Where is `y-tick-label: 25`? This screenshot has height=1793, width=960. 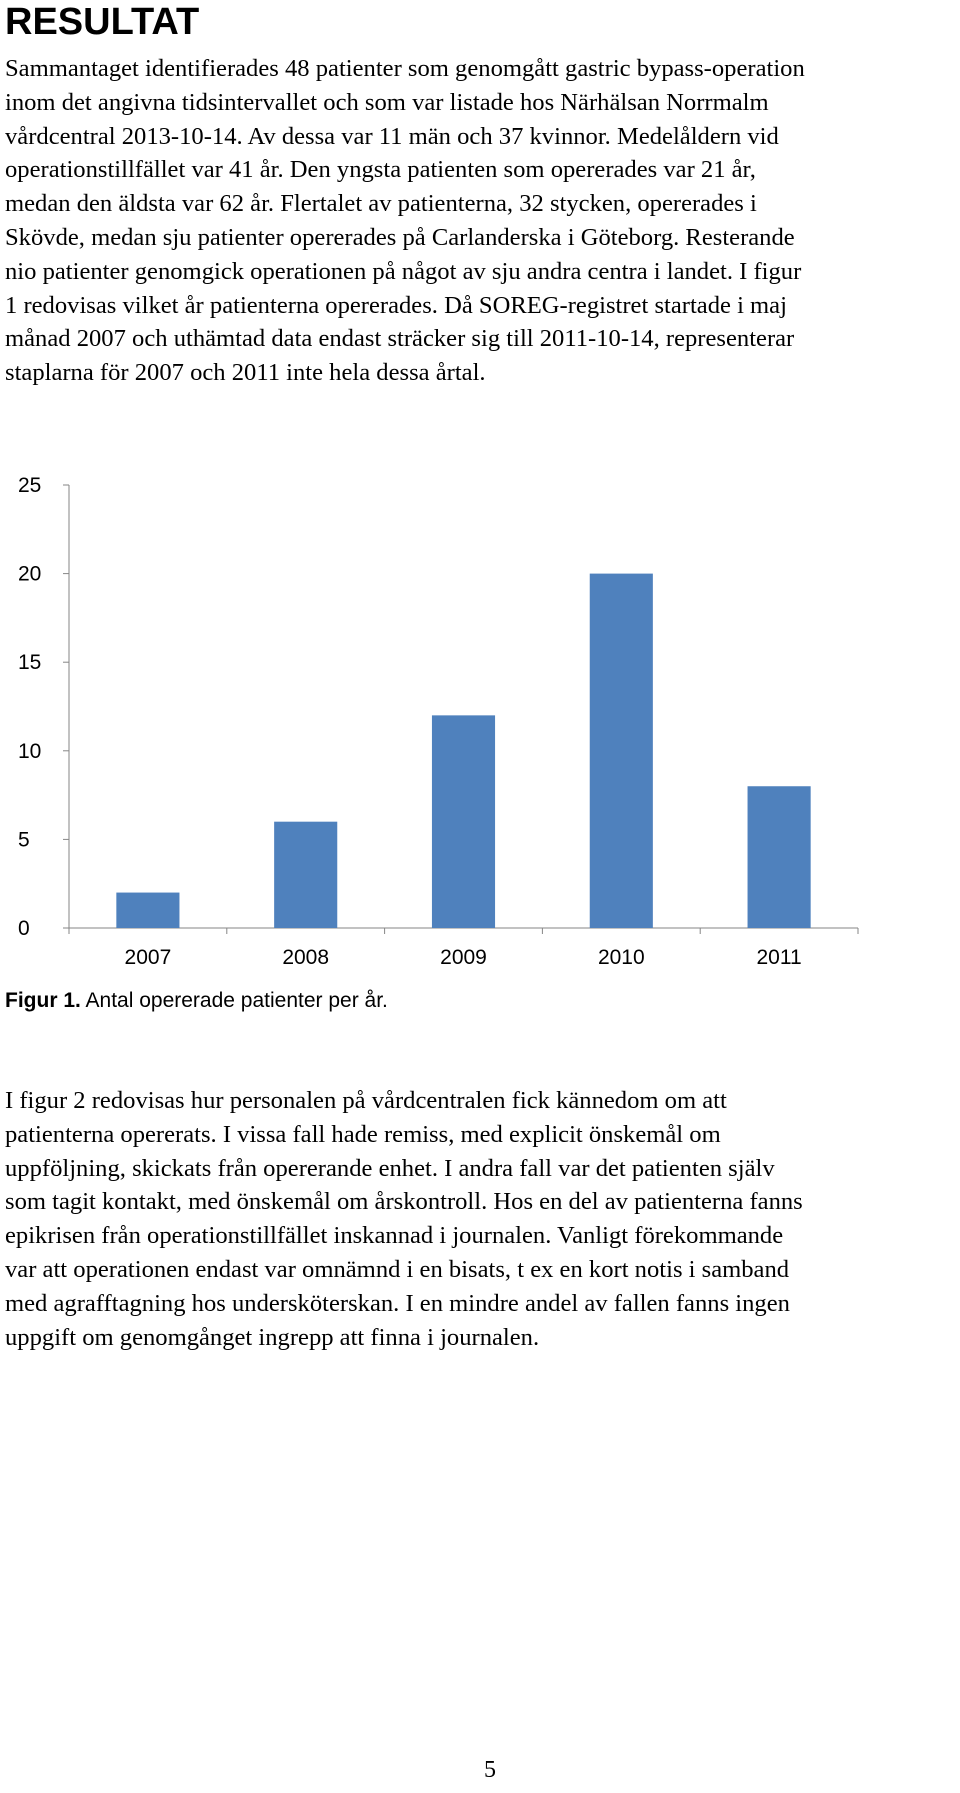
y-tick-label: 25 is located at coordinates (29, 485).